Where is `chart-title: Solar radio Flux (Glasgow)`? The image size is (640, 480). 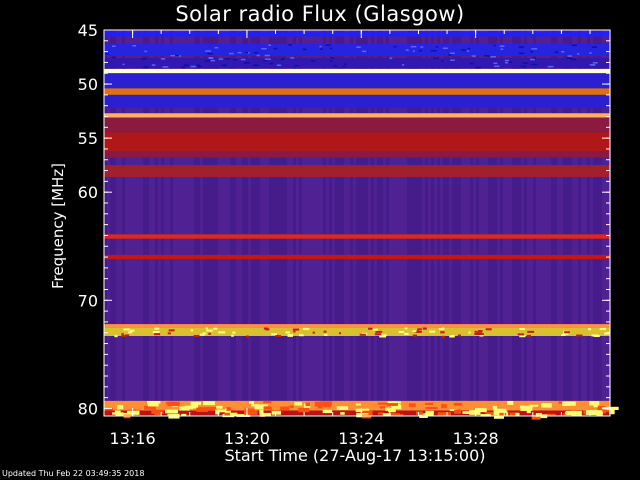
chart-title: Solar radio Flux (Glasgow) is located at coordinates (320, 14).